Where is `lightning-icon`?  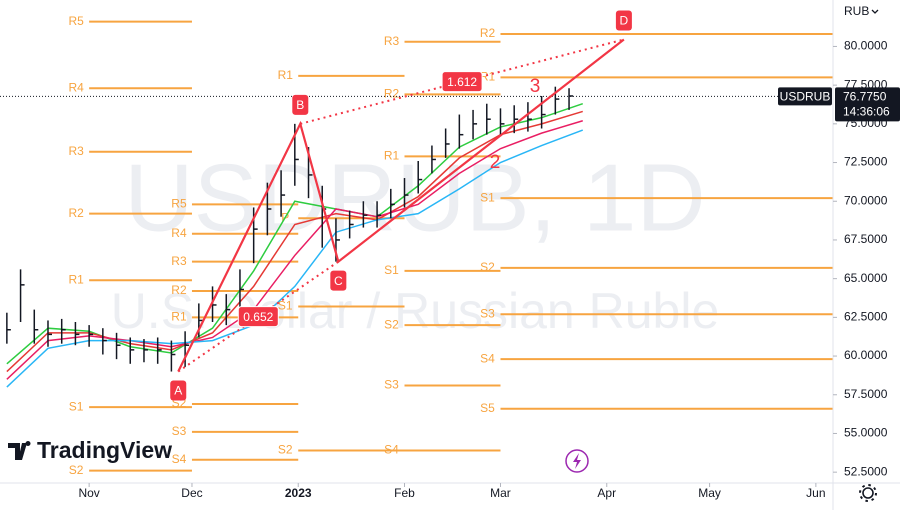
lightning-icon is located at coordinates (577, 461).